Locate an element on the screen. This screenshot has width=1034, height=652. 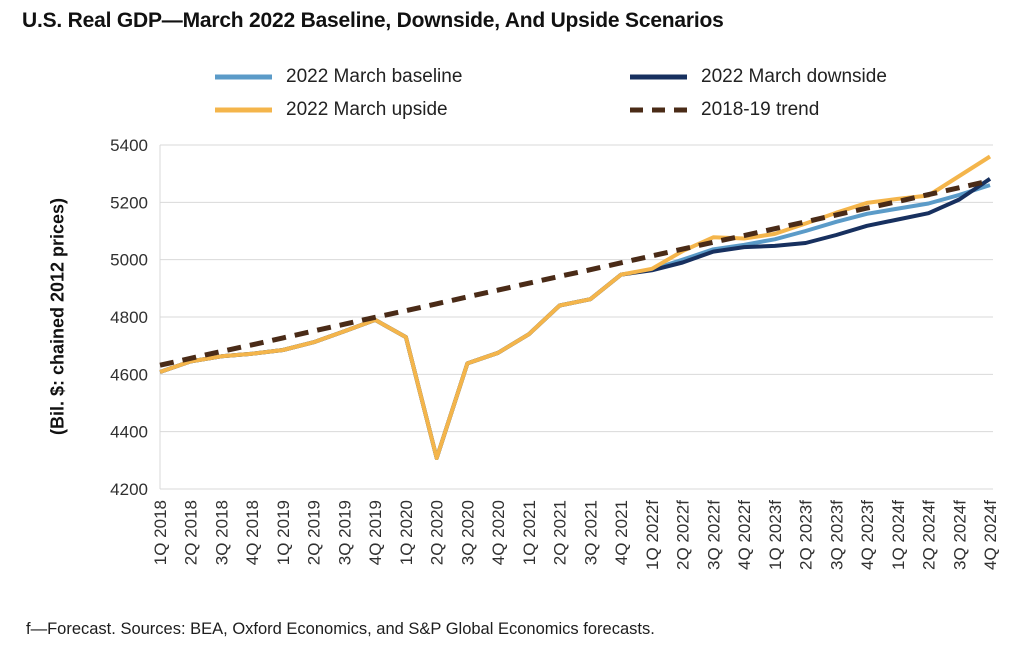
legend-item-2022-march-baseline: 2022 March baseline is located at coordinates (422, 77).